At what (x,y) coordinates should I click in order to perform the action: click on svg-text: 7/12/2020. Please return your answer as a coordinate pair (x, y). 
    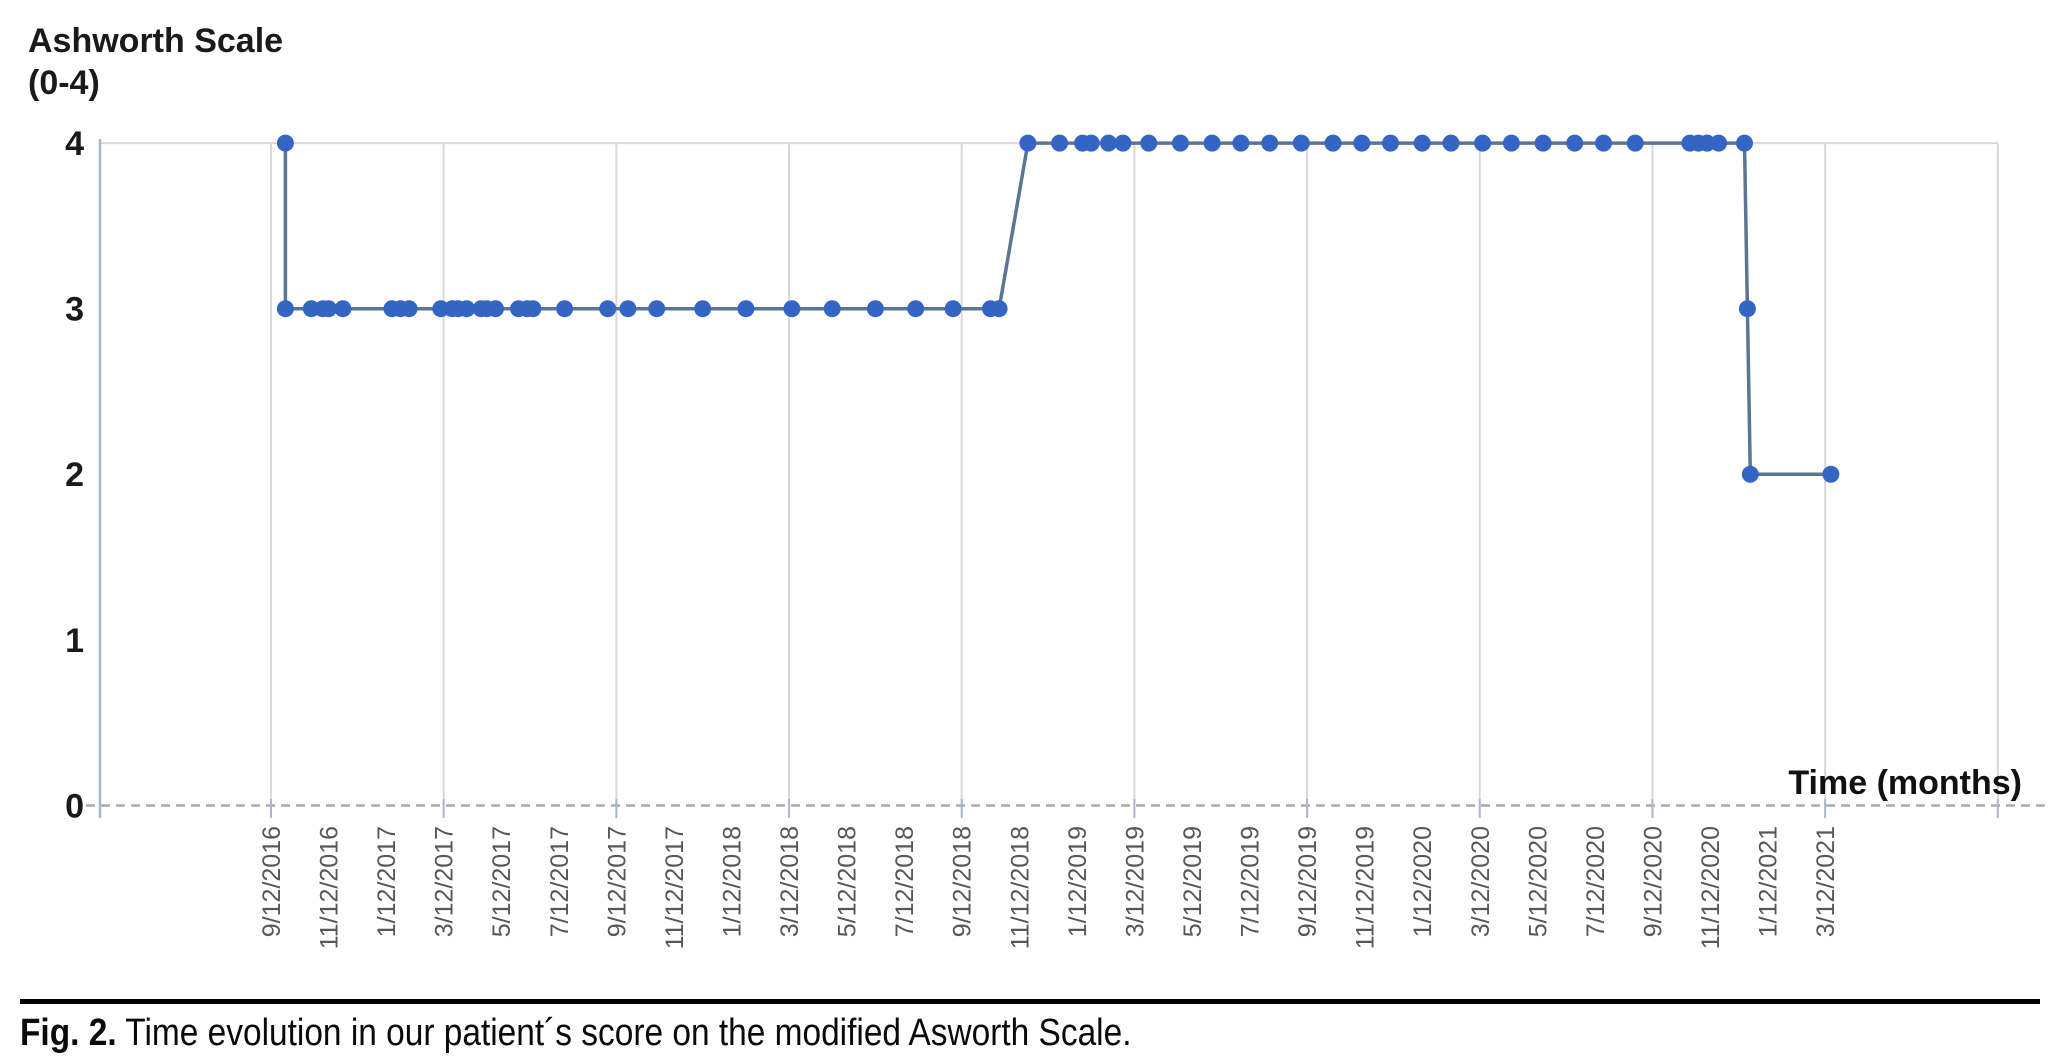
    Looking at the image, I should click on (1596, 881).